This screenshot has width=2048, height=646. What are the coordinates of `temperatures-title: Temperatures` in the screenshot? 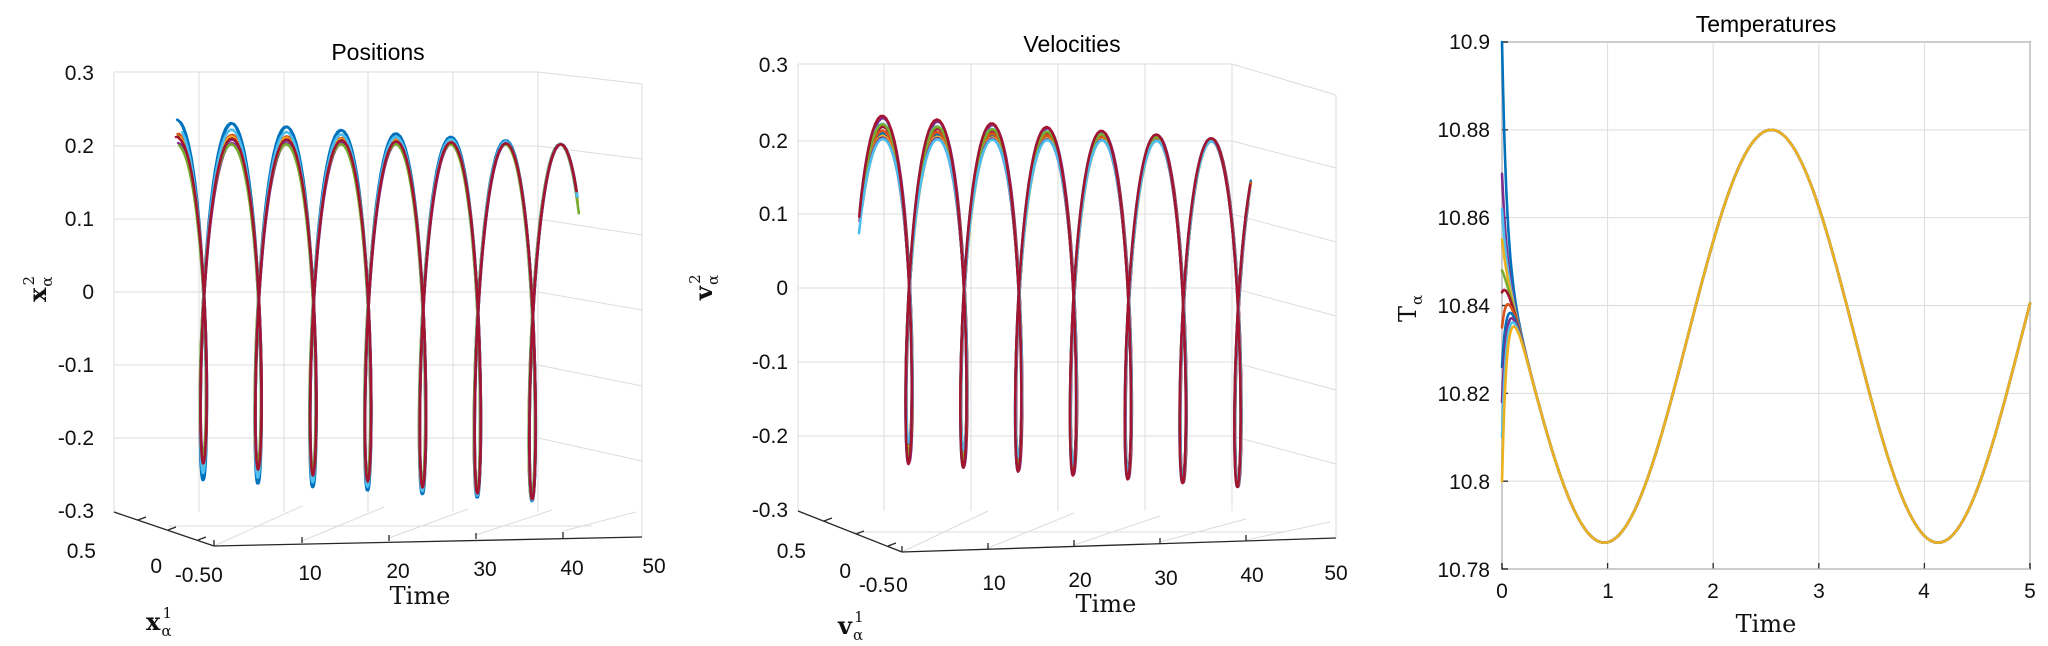 It's located at (1766, 24).